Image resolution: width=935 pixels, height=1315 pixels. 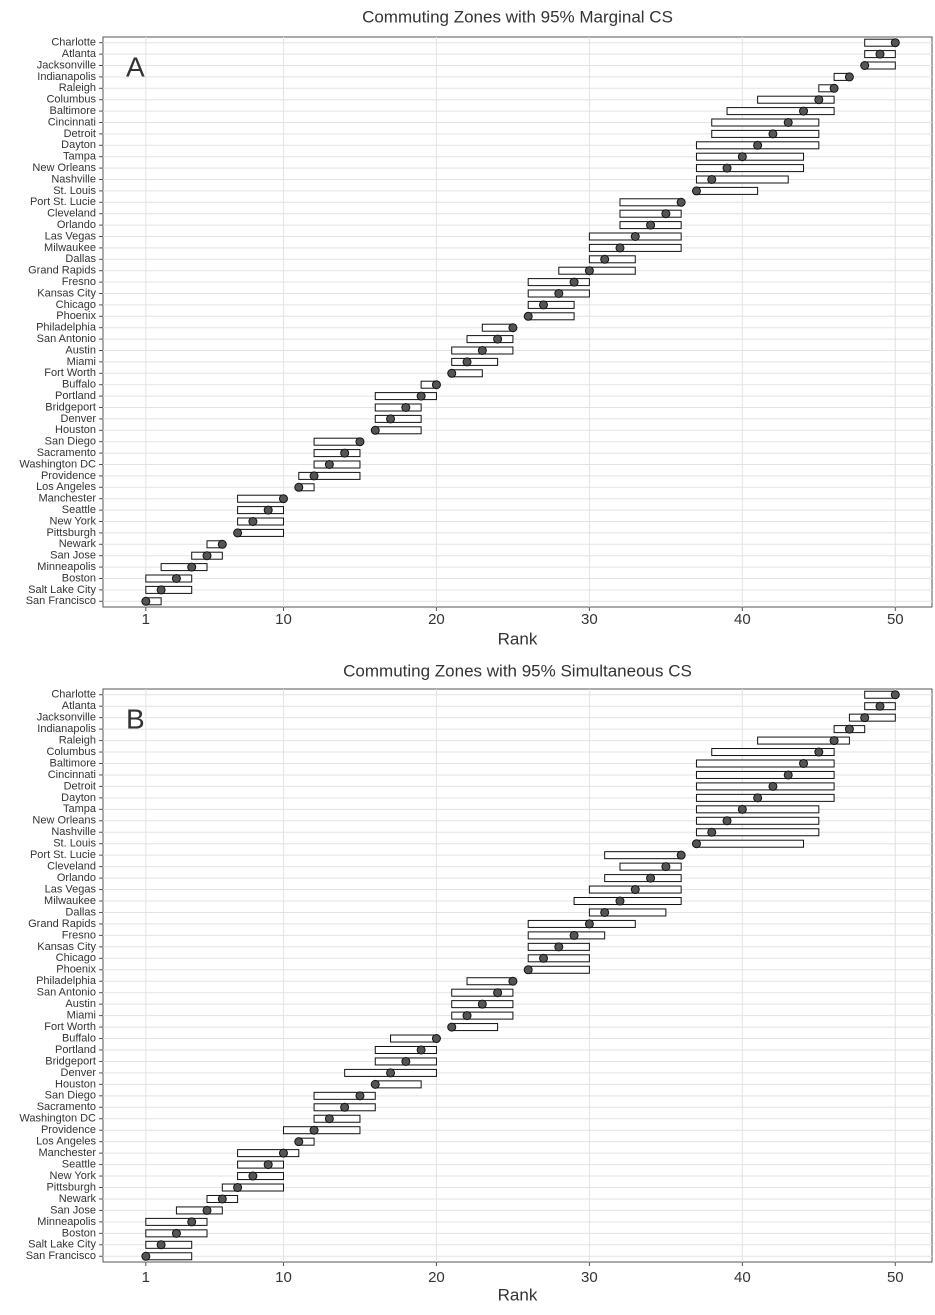 I want to click on y-tick-label: Minneapolis, so click(x=66, y=567).